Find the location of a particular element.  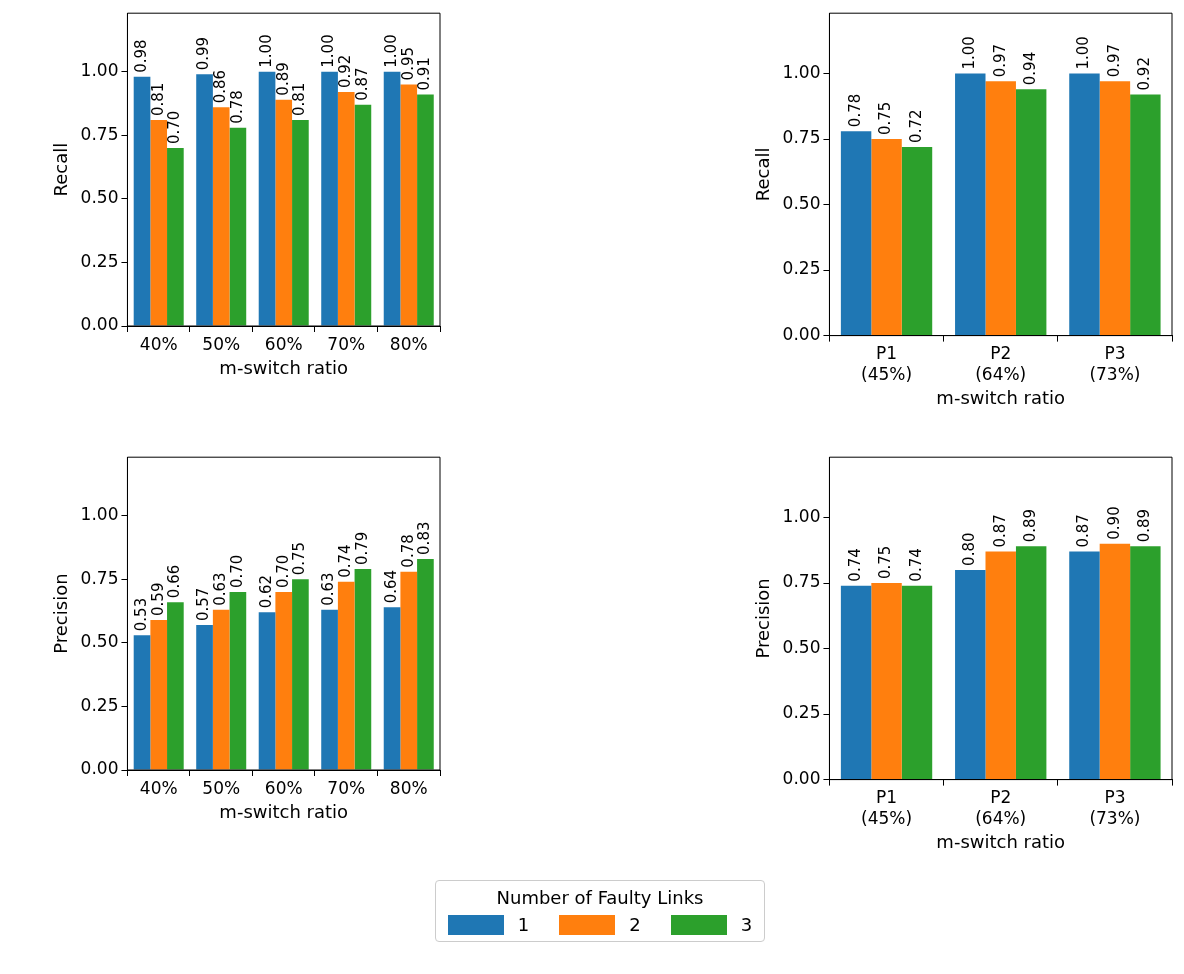

data-label: 0.94 is located at coordinates (1030, 68).